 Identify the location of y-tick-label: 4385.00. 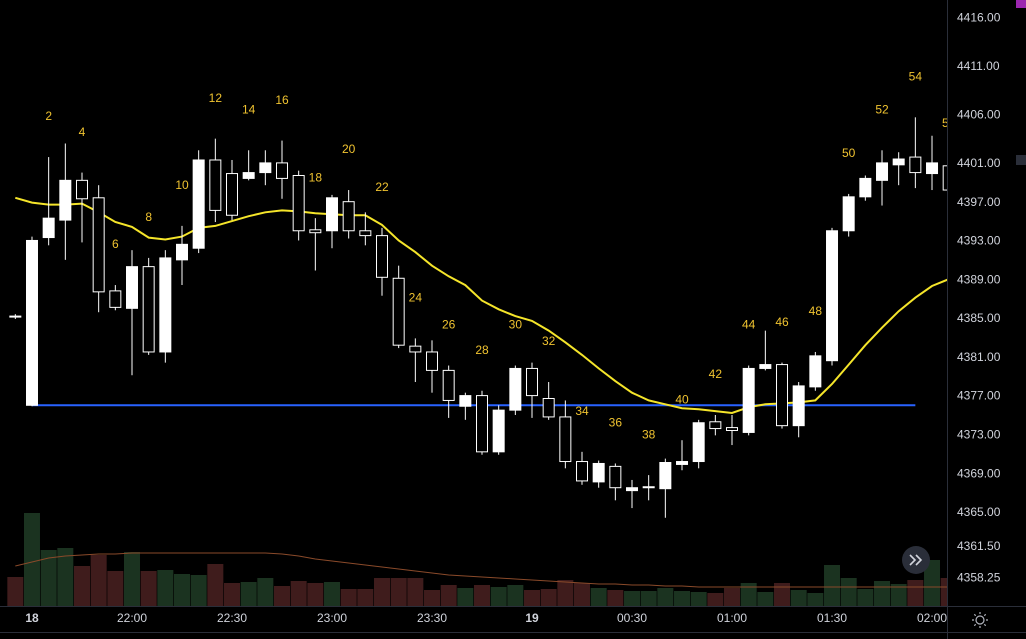
(979, 318).